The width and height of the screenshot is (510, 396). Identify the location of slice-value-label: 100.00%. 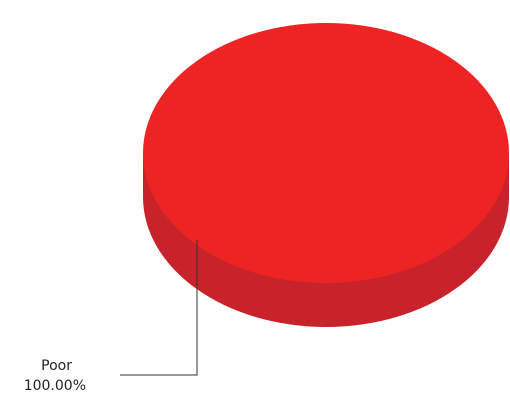
(55, 386).